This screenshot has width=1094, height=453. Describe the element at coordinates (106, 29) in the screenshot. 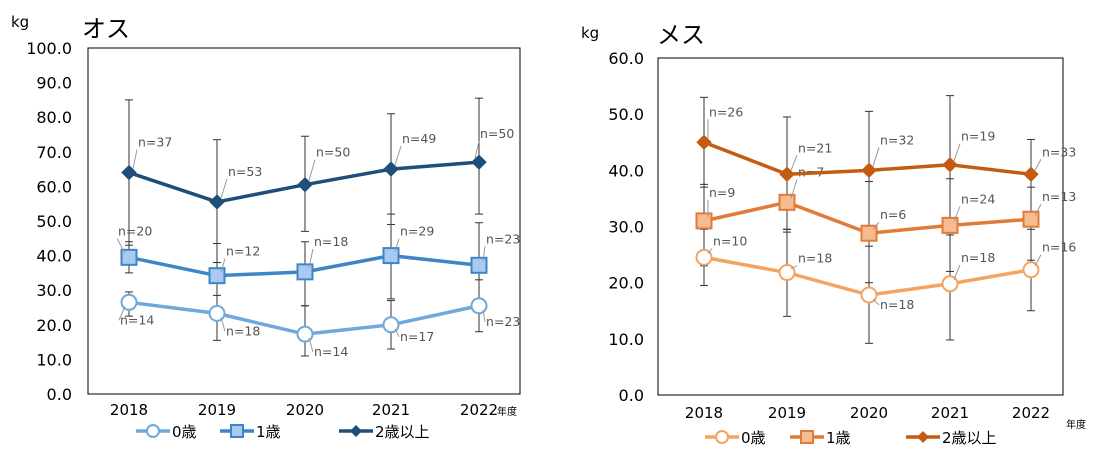

I see `chart-male-title: オス` at that location.